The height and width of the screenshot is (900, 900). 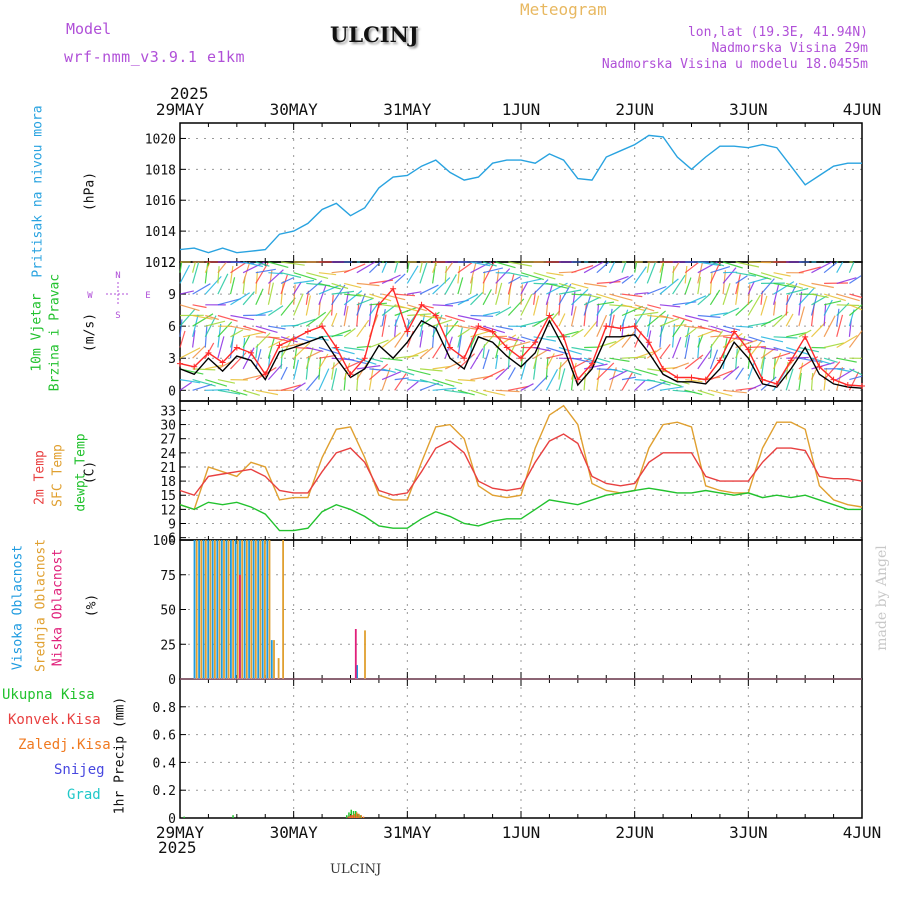 I want to click on day-label-bottom: 31MAY, so click(x=407, y=832).